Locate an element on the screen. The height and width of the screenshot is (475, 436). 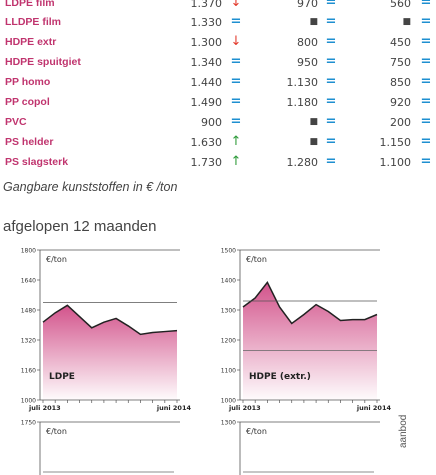
y-tick-label: 1200 is located at coordinates (228, 341).